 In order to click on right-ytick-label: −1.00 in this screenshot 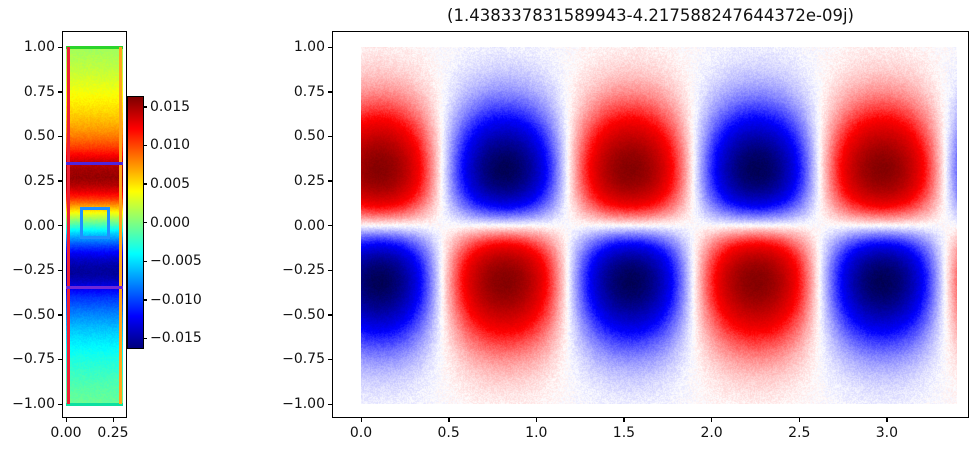, I will do `click(303, 404)`.